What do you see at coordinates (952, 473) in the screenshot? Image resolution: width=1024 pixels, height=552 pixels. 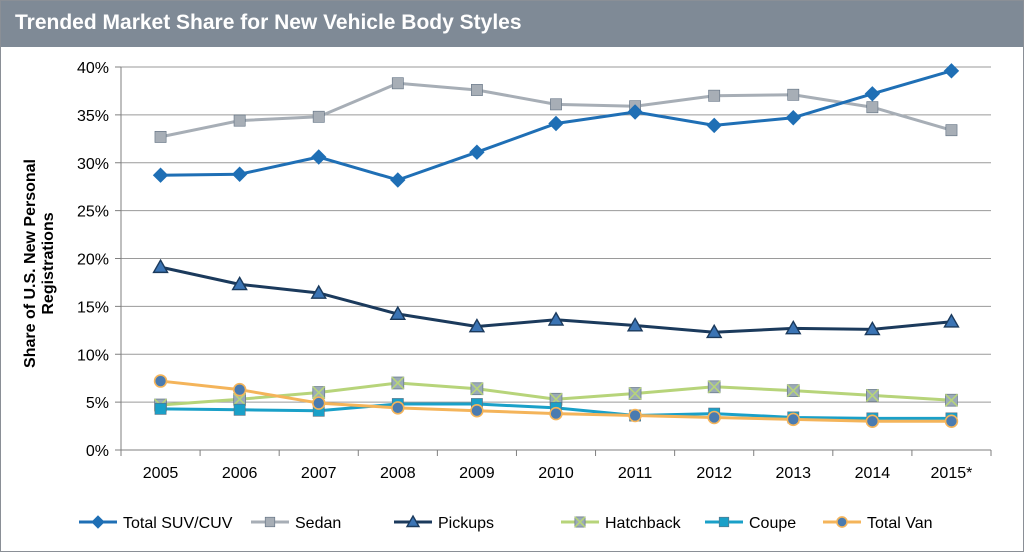 I see `x-tick-label: 2015*` at bounding box center [952, 473].